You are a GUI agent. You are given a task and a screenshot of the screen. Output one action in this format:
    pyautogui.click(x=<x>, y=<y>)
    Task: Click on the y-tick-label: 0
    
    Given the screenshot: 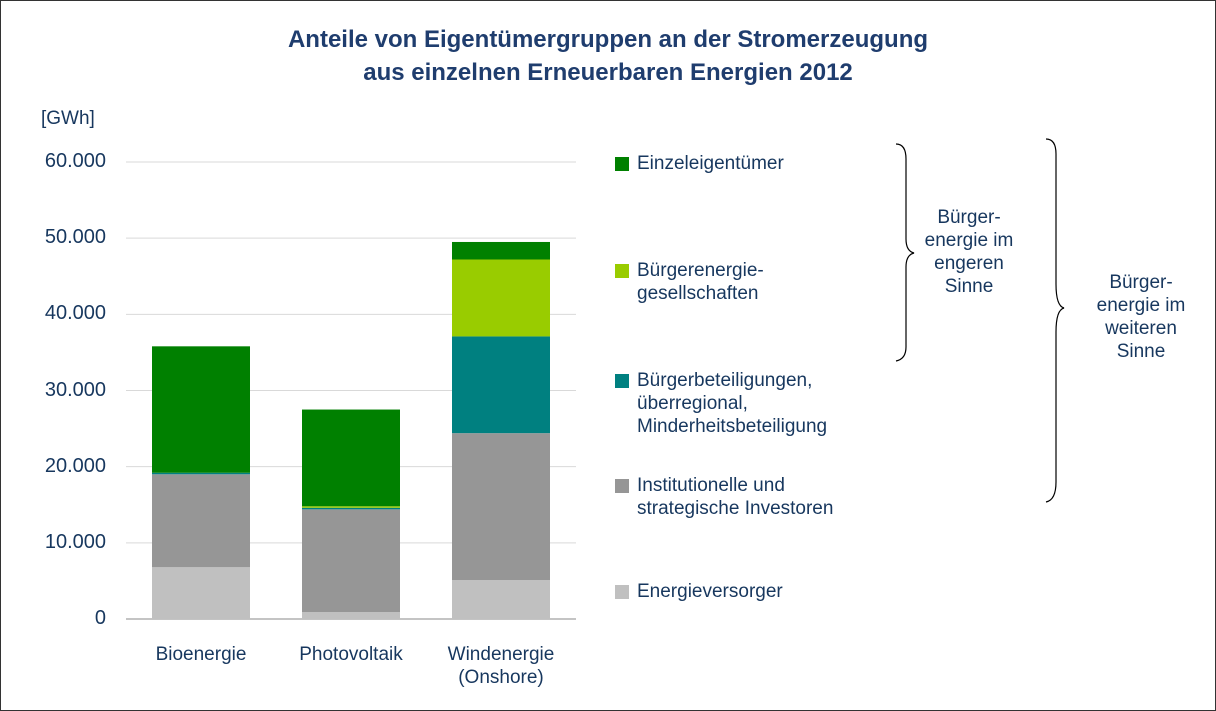 What is the action you would take?
    pyautogui.click(x=100, y=618)
    